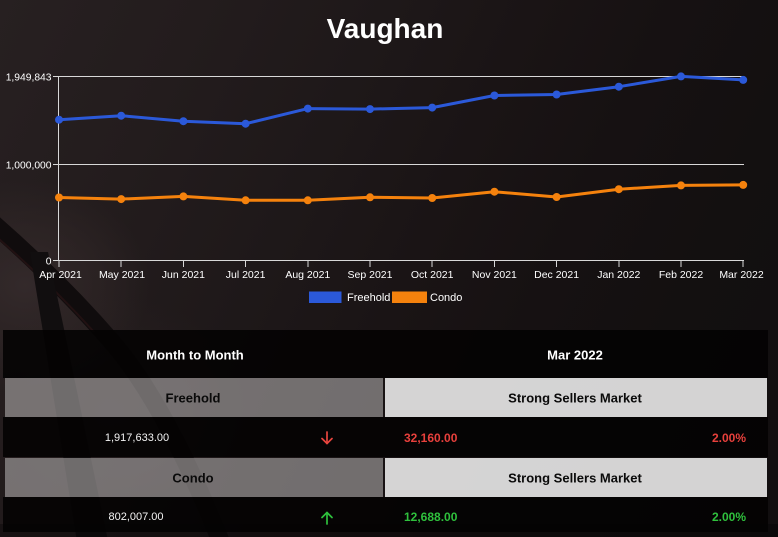 Image resolution: width=778 pixels, height=537 pixels. Describe the element at coordinates (370, 275) in the screenshot. I see `svg-text: Sep 2021` at that location.